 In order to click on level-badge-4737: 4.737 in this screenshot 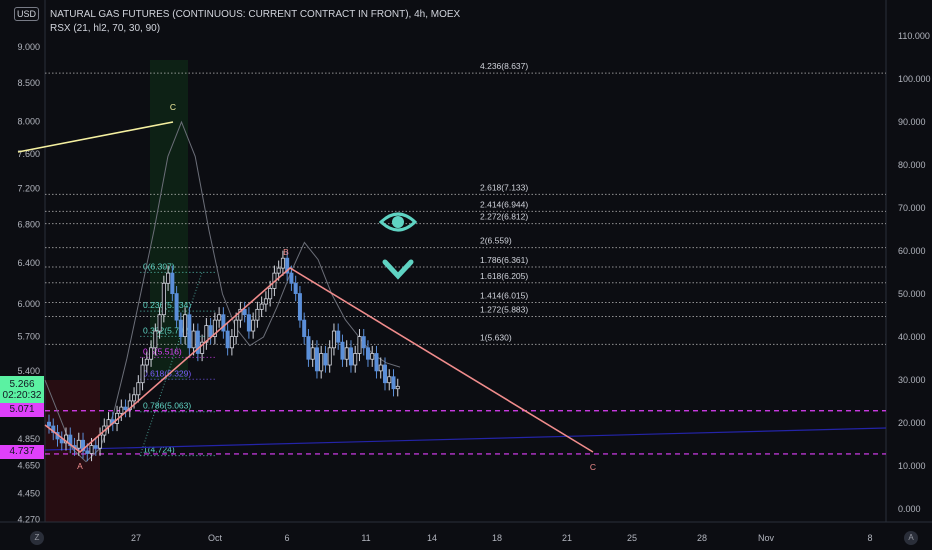, I will do `click(22, 452)`.